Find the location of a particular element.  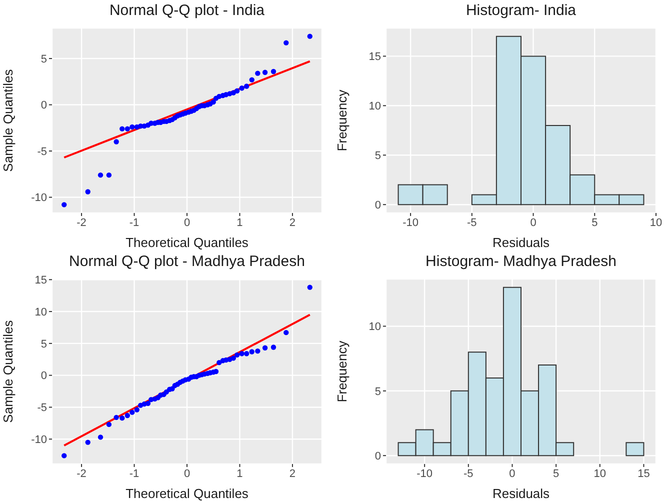

chart-title: Normal Q-Q plot - India is located at coordinates (187, 10).